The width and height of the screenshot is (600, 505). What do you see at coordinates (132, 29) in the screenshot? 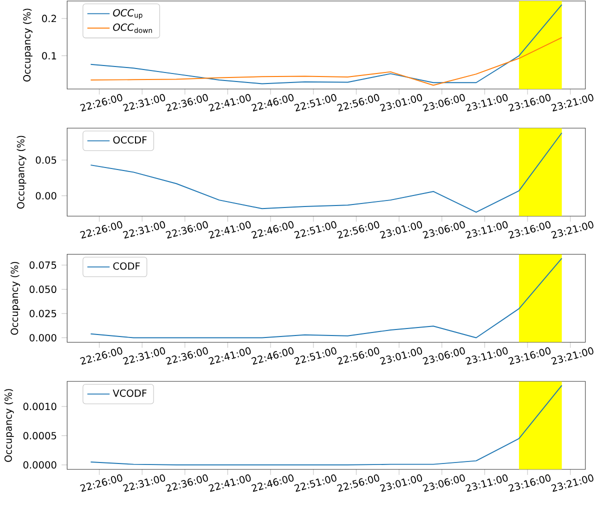
I see `legend-label: OCC$_{down}$` at bounding box center [132, 29].